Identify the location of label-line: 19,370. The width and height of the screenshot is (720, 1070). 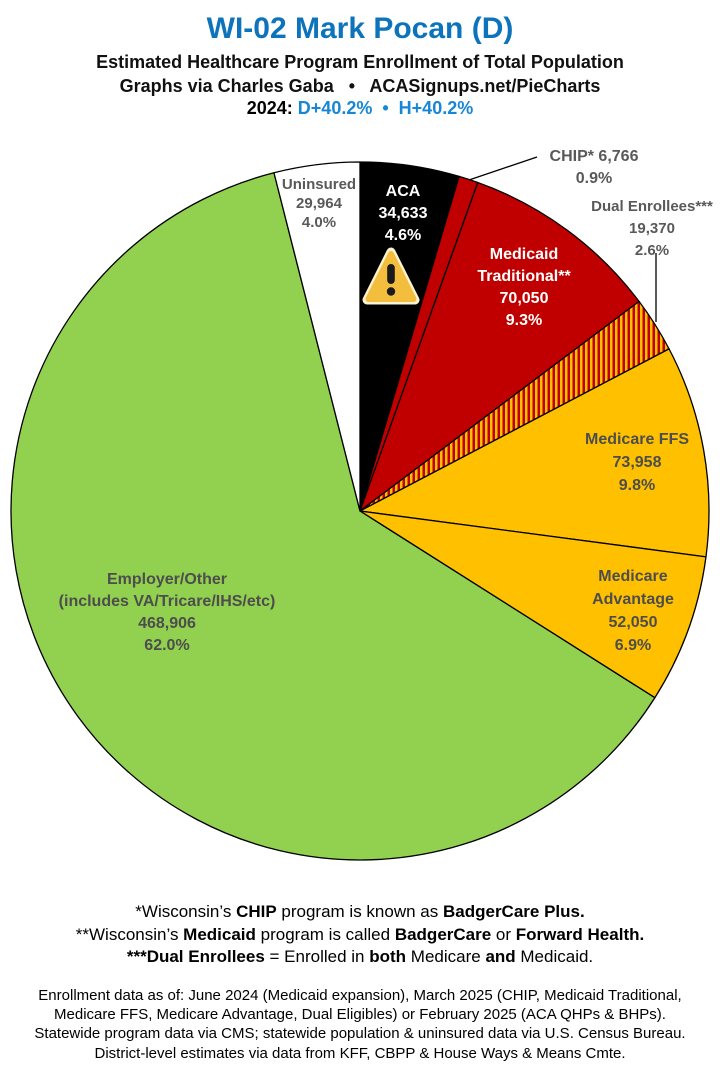
(652, 228).